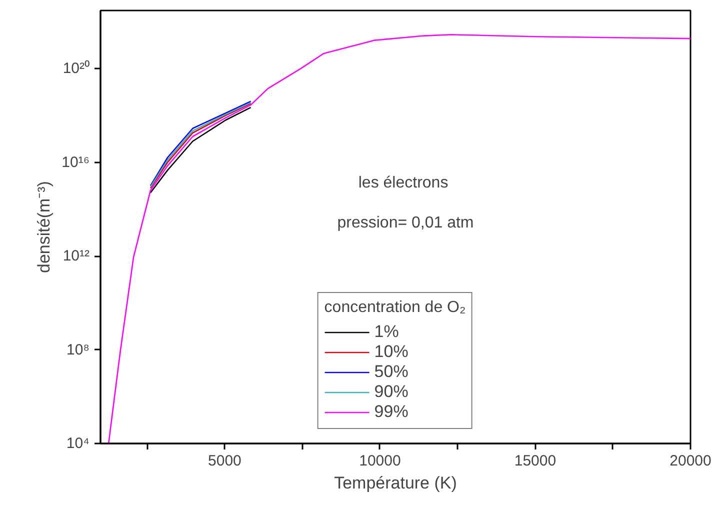  I want to click on legend-label: 99%, so click(391, 412).